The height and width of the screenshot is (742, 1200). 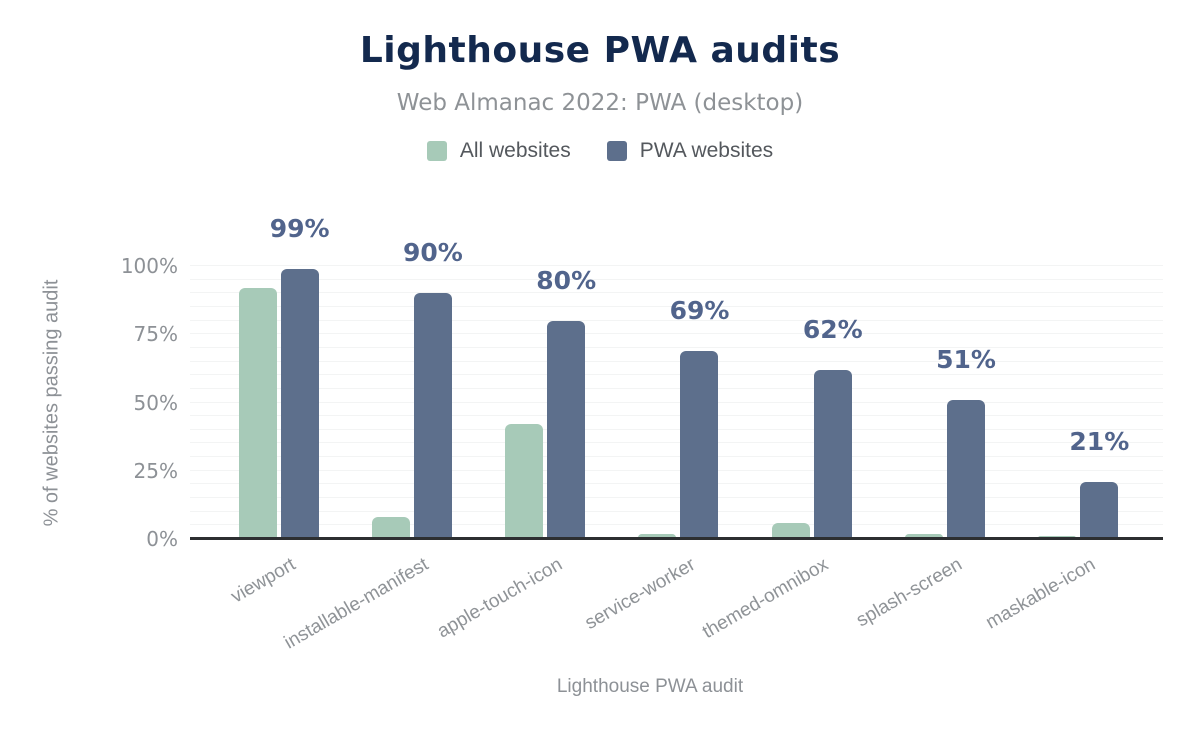 I want to click on x-tick-service-worker: service-worker, so click(x=640, y=594).